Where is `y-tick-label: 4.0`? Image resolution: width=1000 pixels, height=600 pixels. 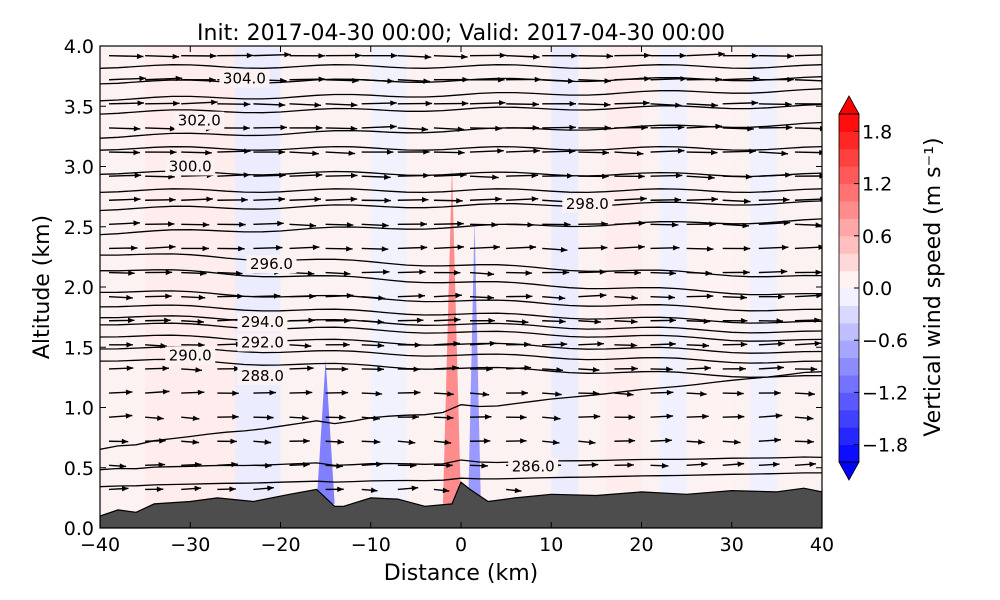
y-tick-label: 4.0 is located at coordinates (79, 47).